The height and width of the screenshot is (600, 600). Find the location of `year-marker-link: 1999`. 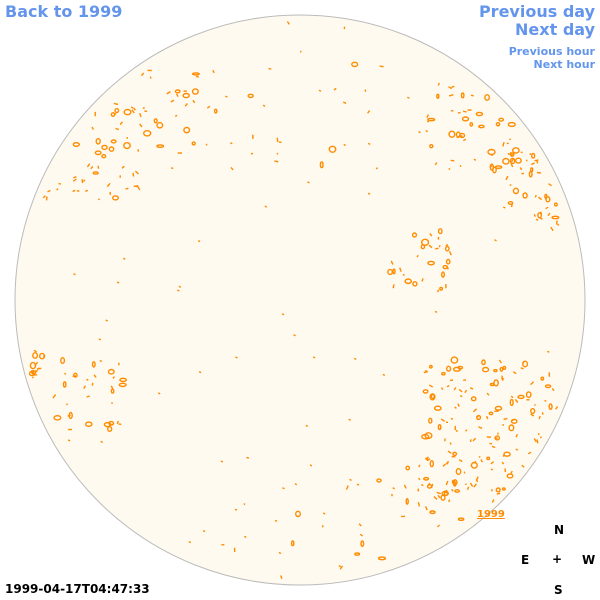

year-marker-link: 1999 is located at coordinates (491, 514).